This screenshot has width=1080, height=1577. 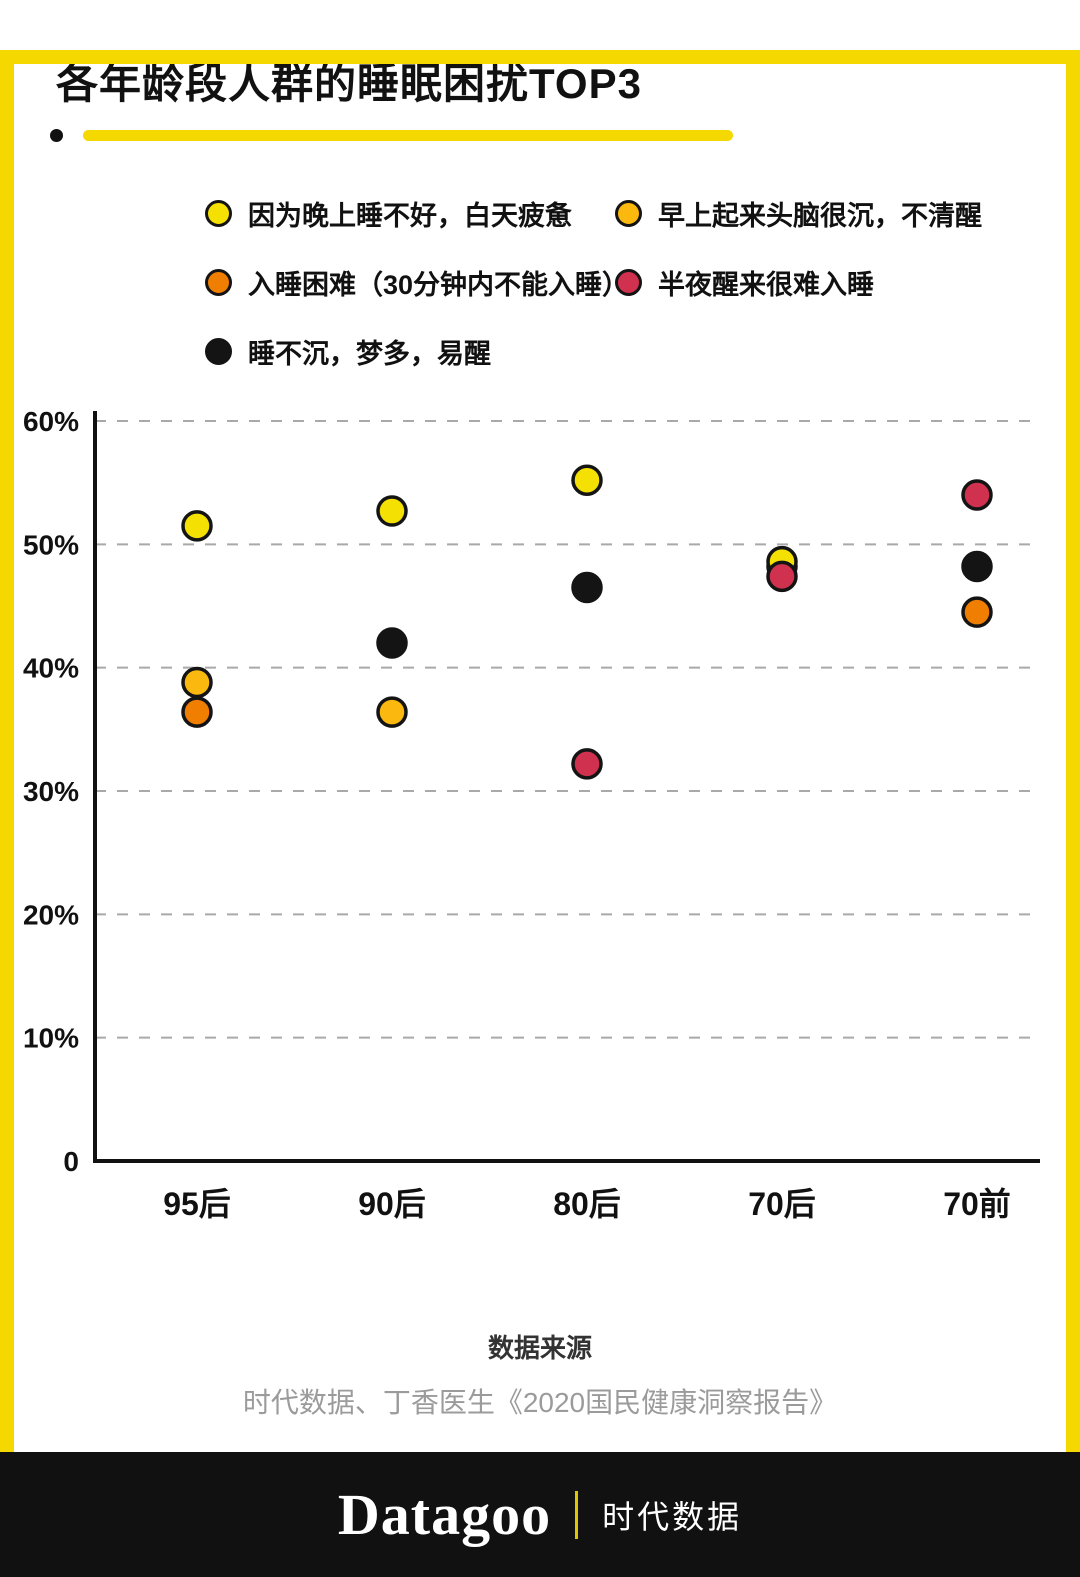 I want to click on svg-text: 20%, so click(x=51, y=914).